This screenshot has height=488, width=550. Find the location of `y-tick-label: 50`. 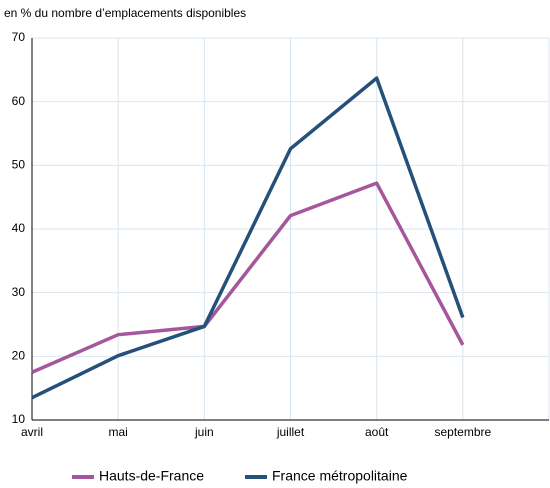

y-tick-label: 50 is located at coordinates (19, 165).